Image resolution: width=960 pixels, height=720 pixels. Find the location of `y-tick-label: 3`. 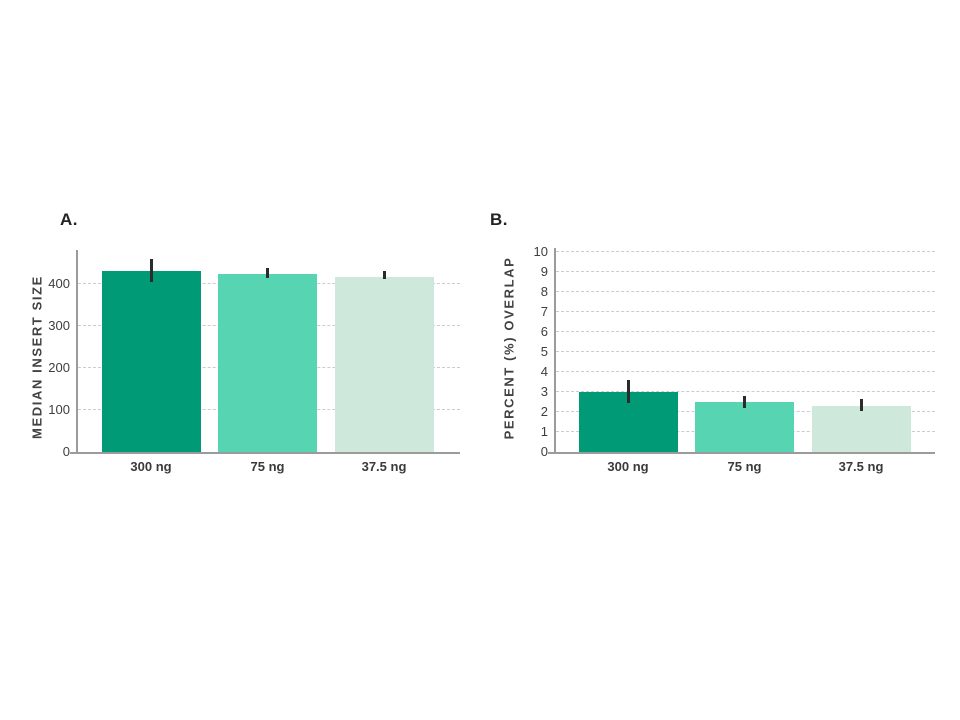

y-tick-label: 3 is located at coordinates (544, 392).